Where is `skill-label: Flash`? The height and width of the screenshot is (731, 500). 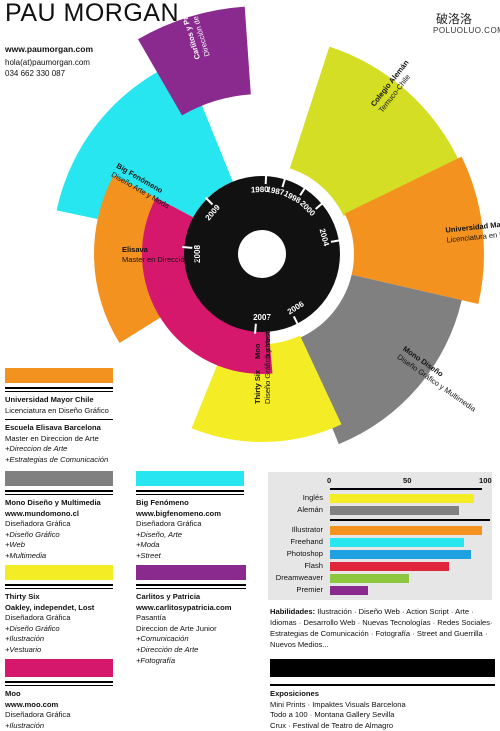
skill-label: Flash is located at coordinates (295, 565).